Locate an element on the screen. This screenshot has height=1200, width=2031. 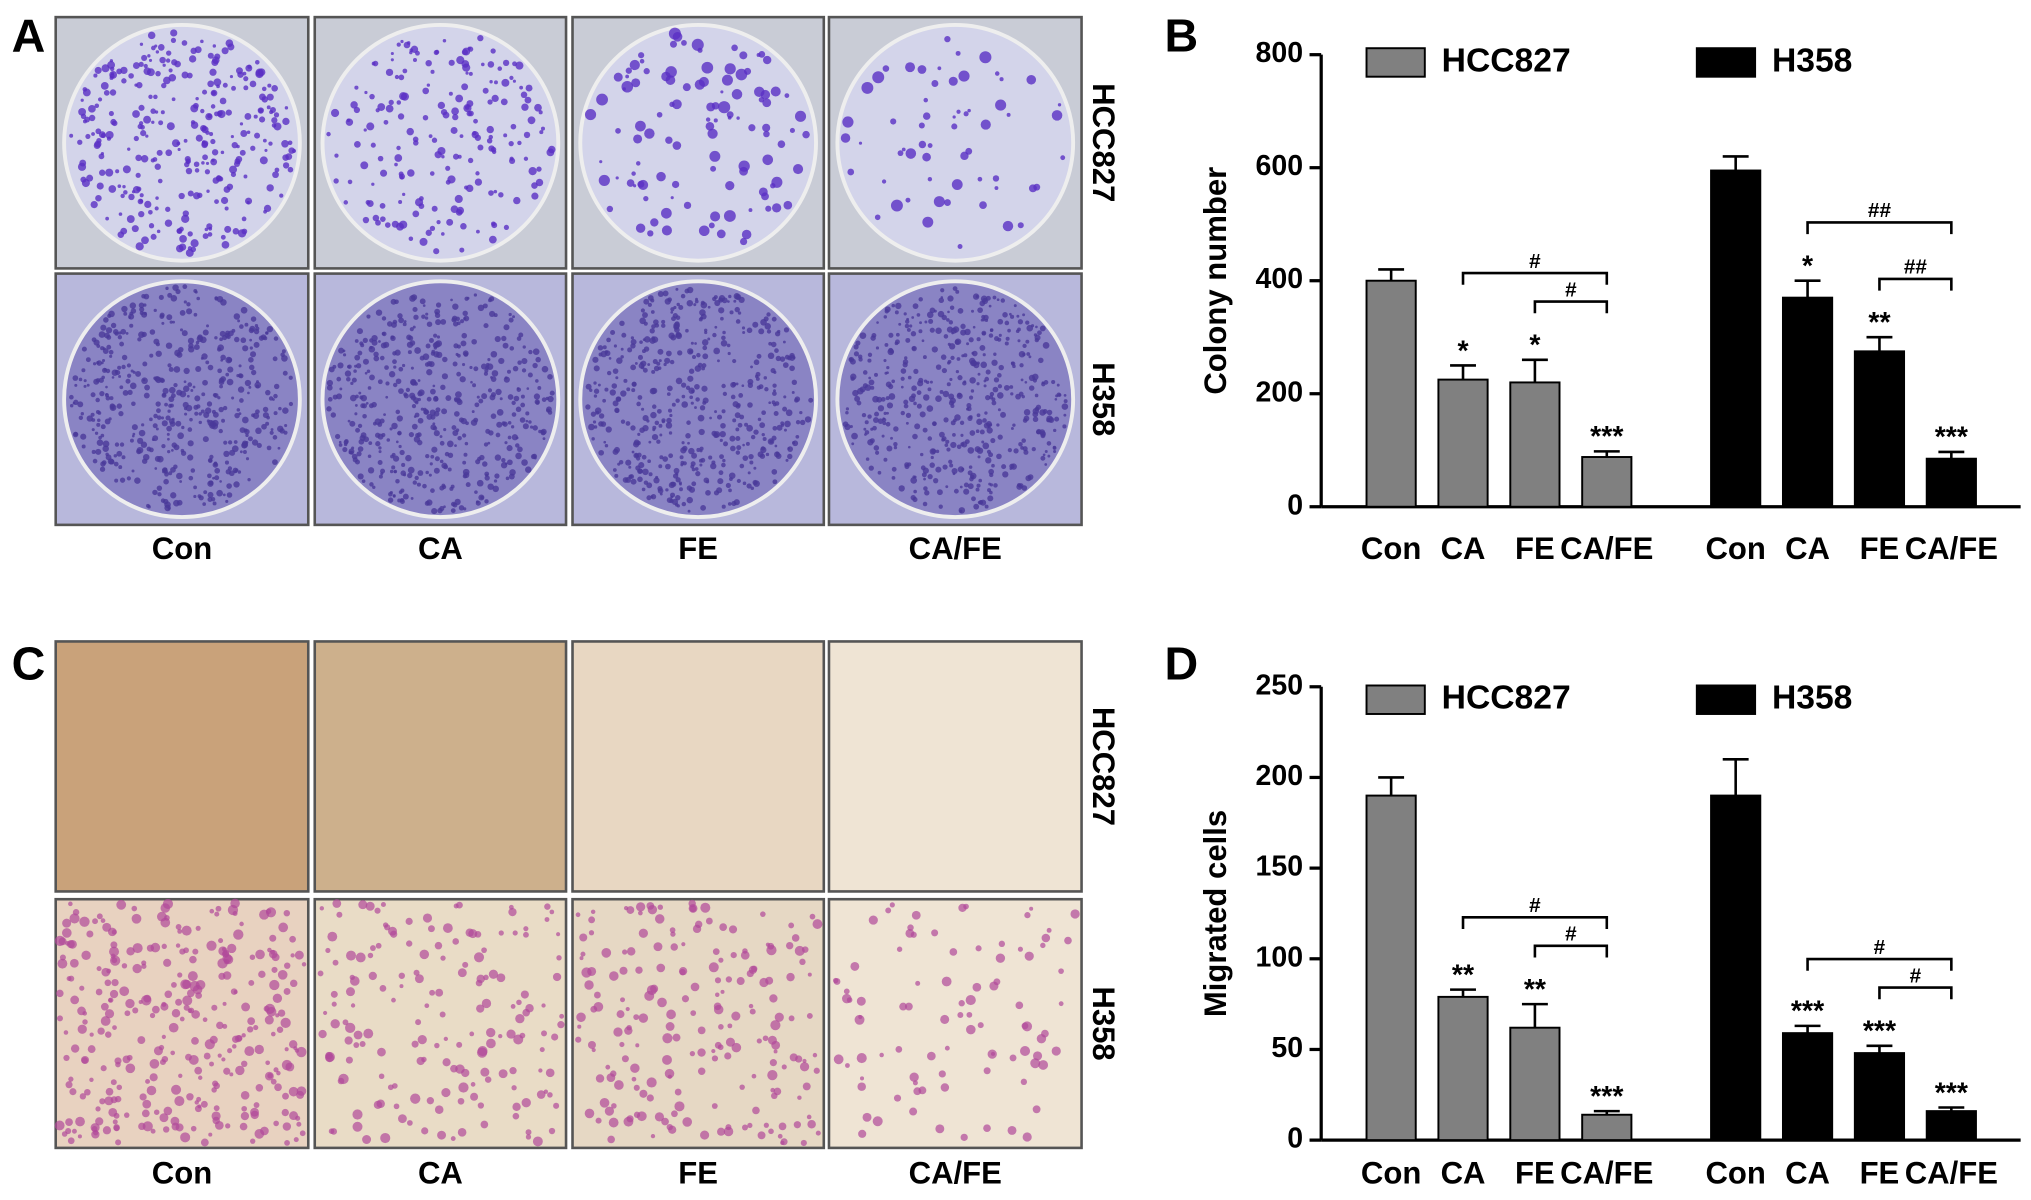
y-tick-label: 600 is located at coordinates (1280, 166).